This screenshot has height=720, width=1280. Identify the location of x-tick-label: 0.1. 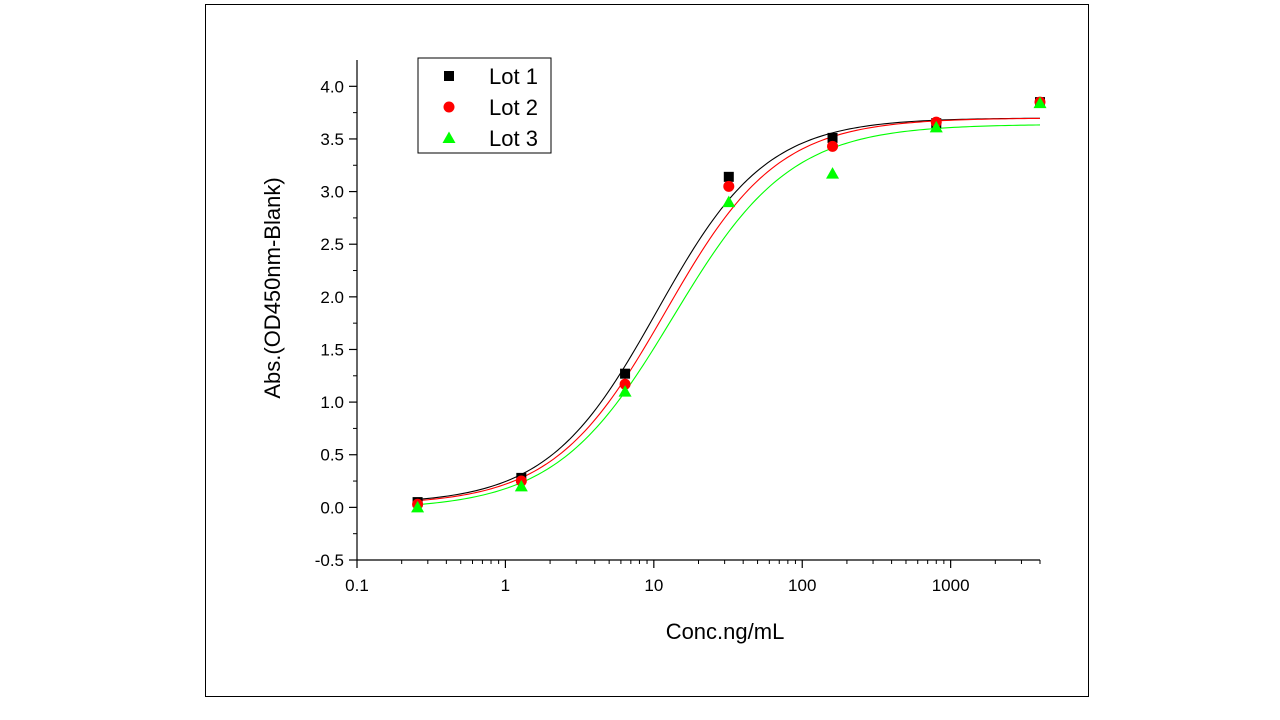
(357, 585).